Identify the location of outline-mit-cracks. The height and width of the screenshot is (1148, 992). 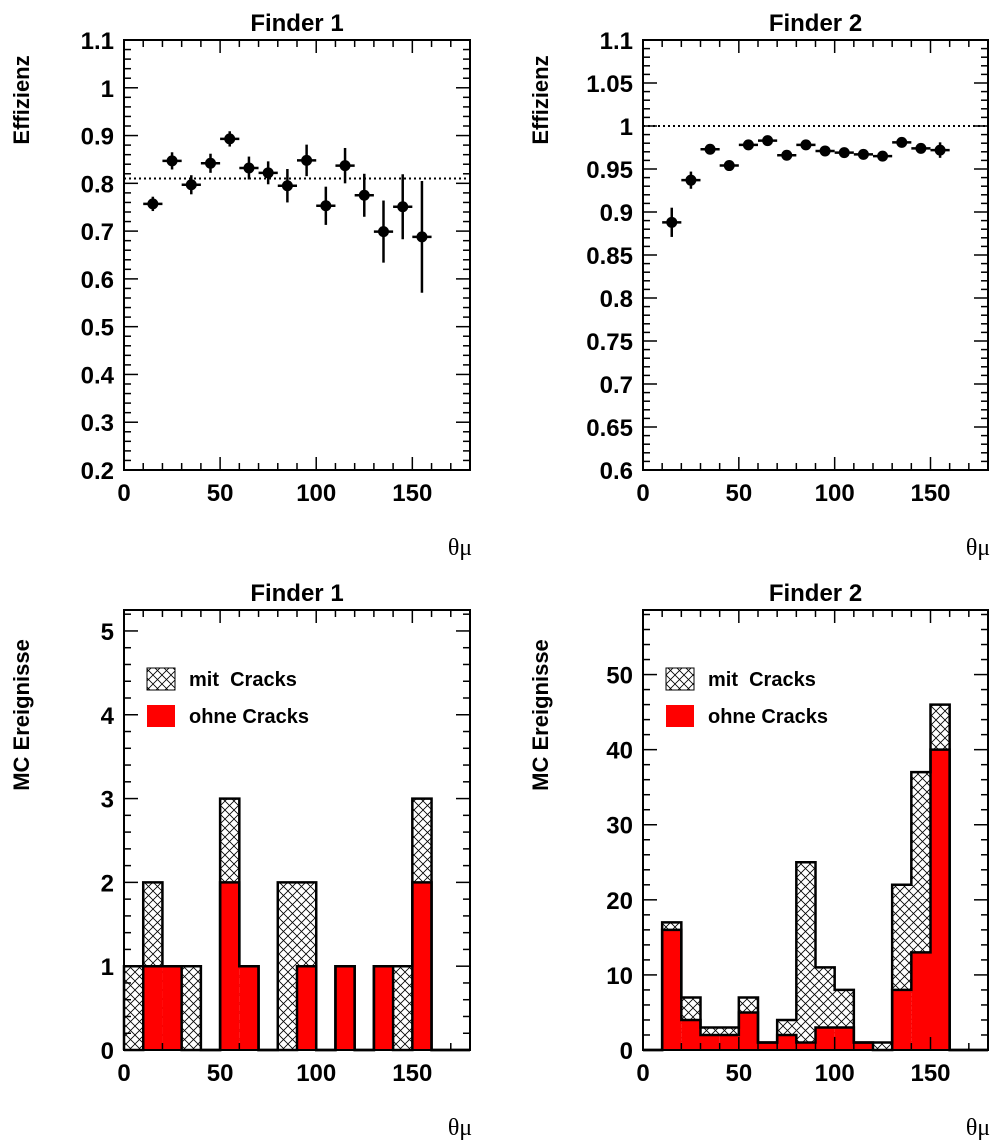
(815, 877).